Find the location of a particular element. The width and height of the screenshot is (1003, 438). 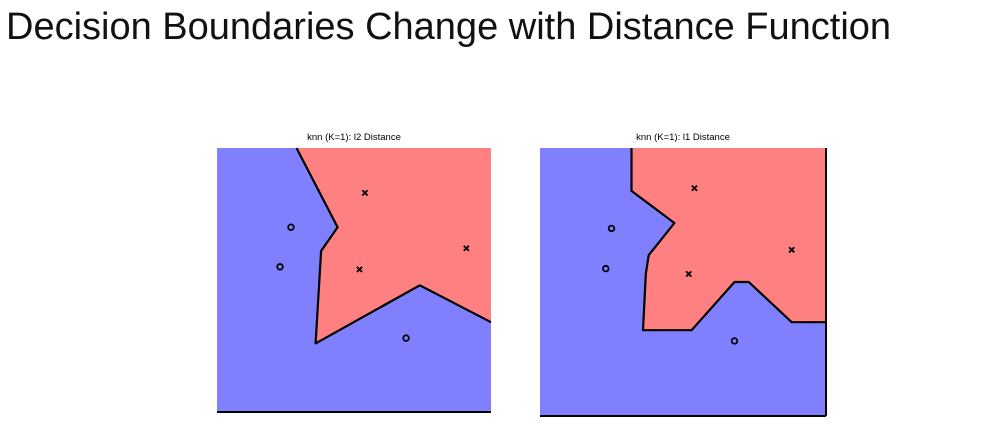

decision-boundary-l2 is located at coordinates (393, 246).